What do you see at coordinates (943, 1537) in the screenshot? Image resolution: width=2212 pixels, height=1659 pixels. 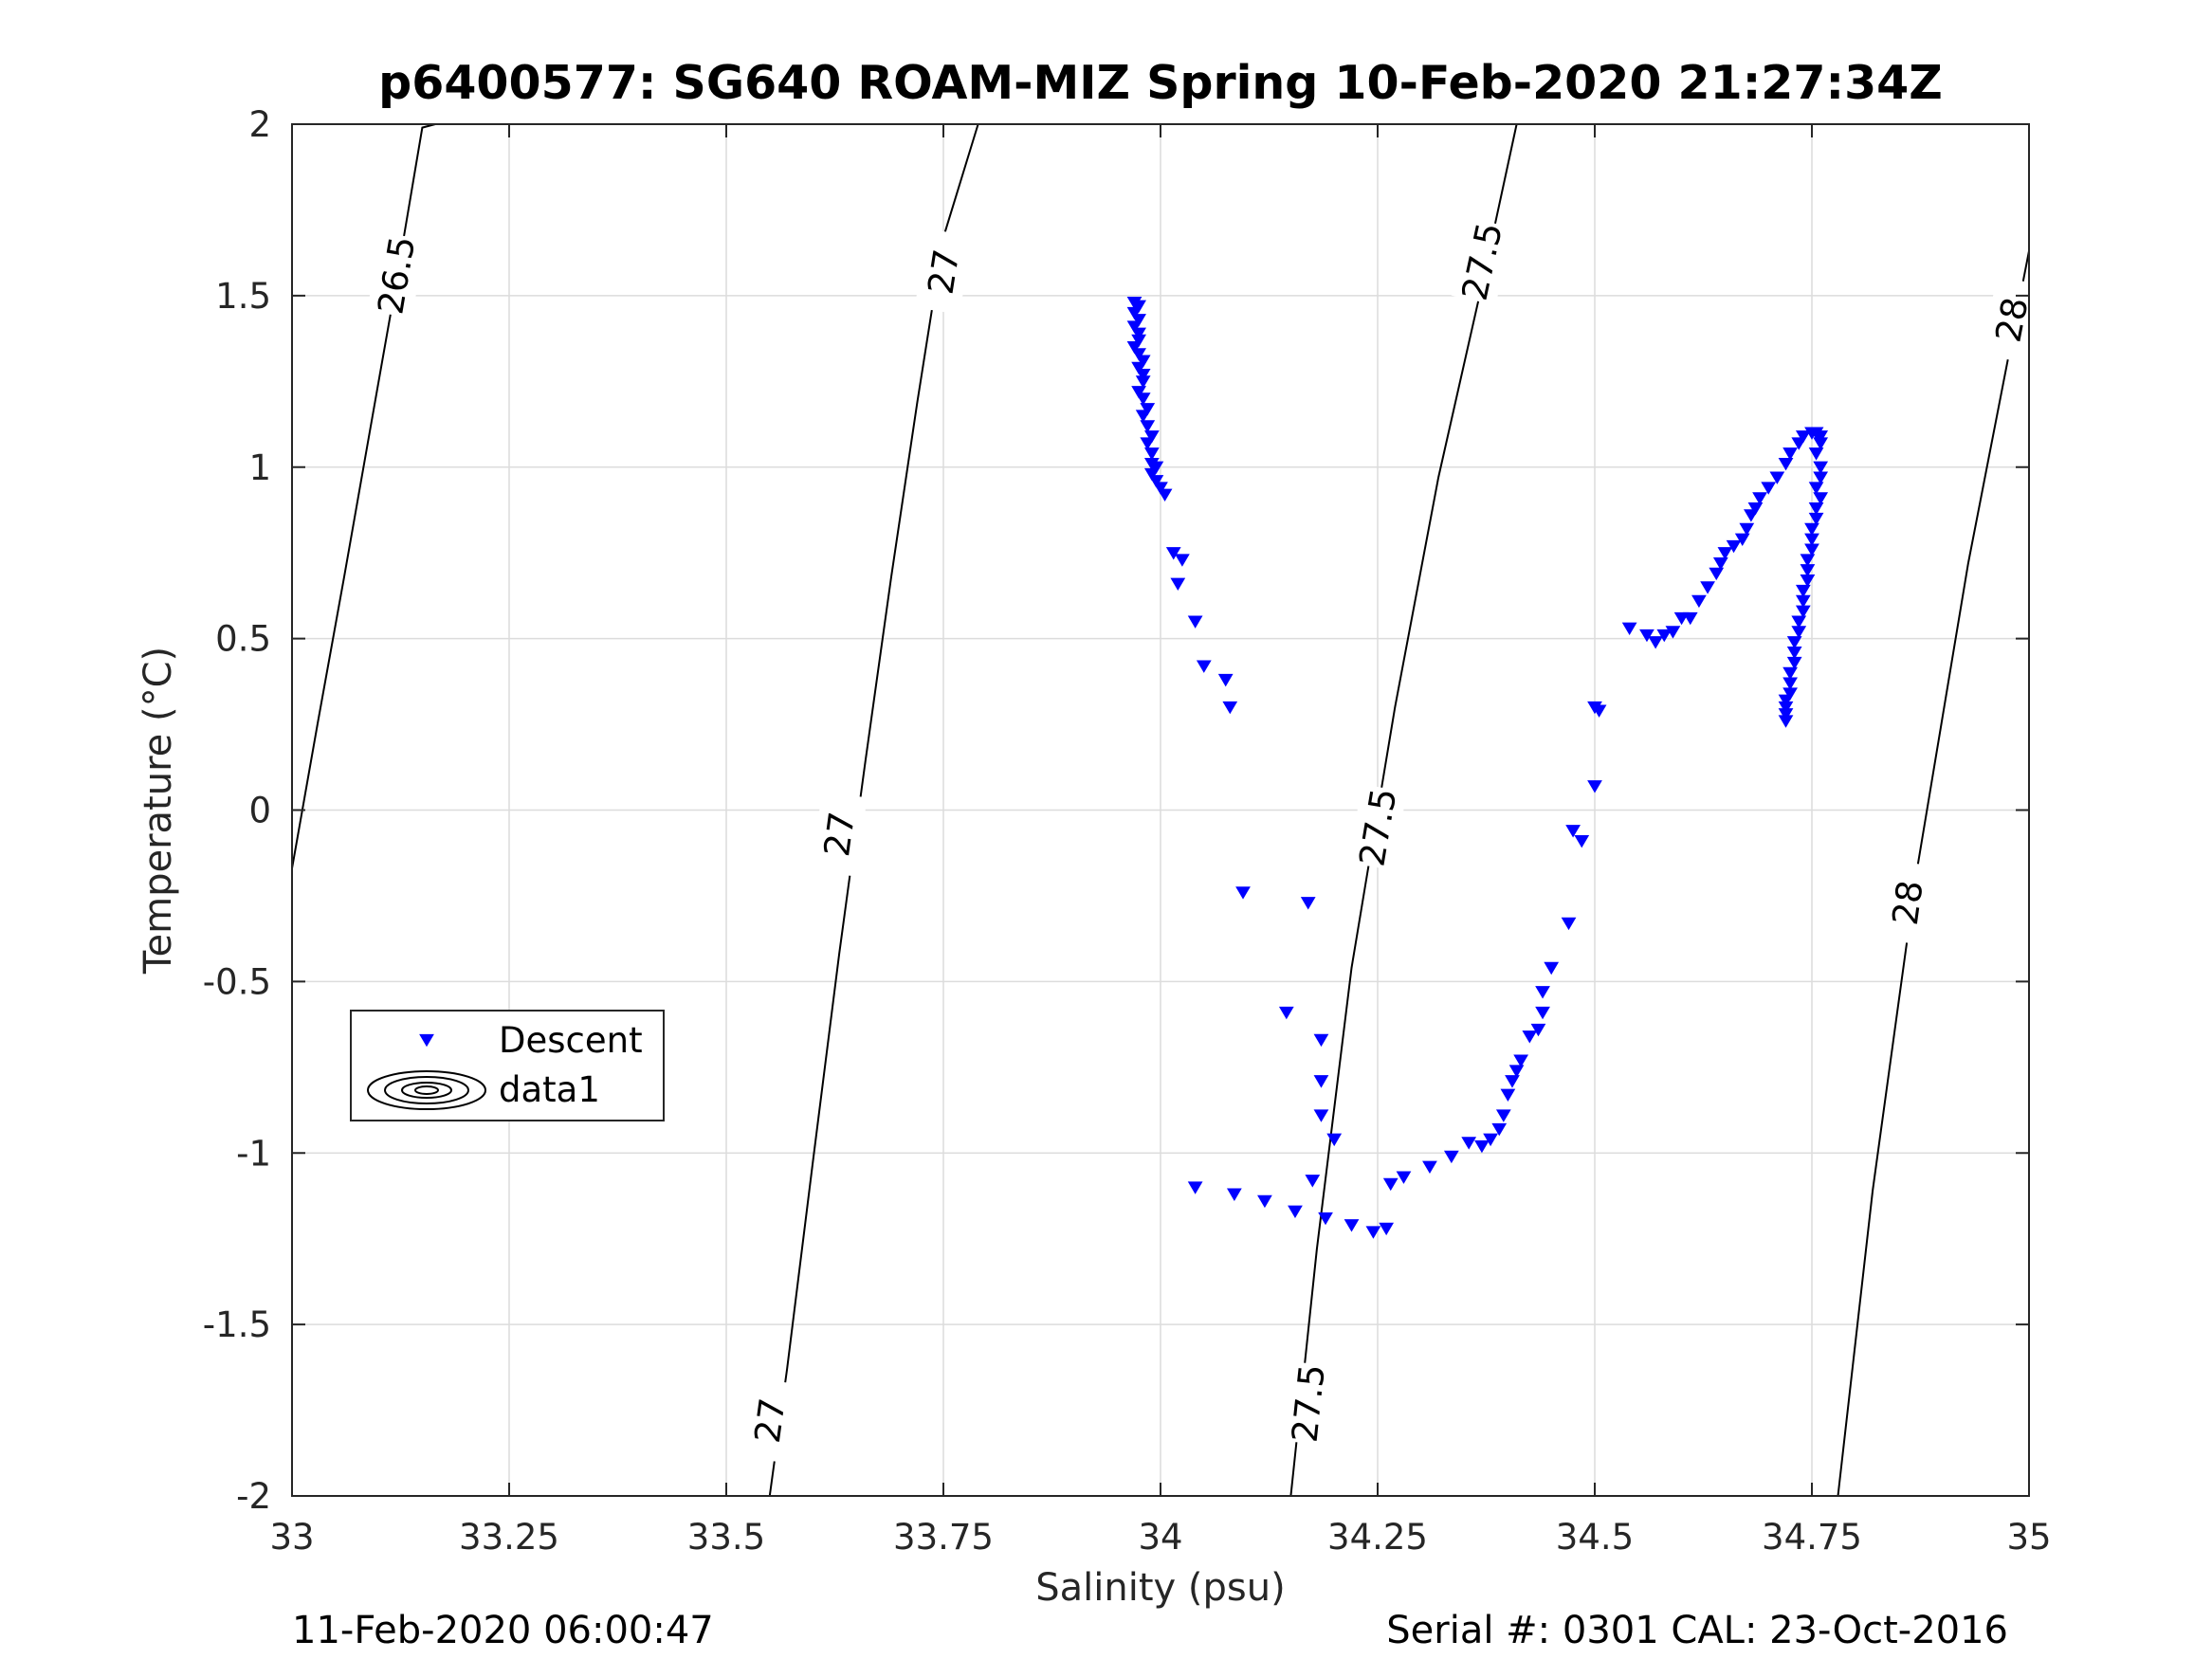 I see `x-tick-label: 33.75` at bounding box center [943, 1537].